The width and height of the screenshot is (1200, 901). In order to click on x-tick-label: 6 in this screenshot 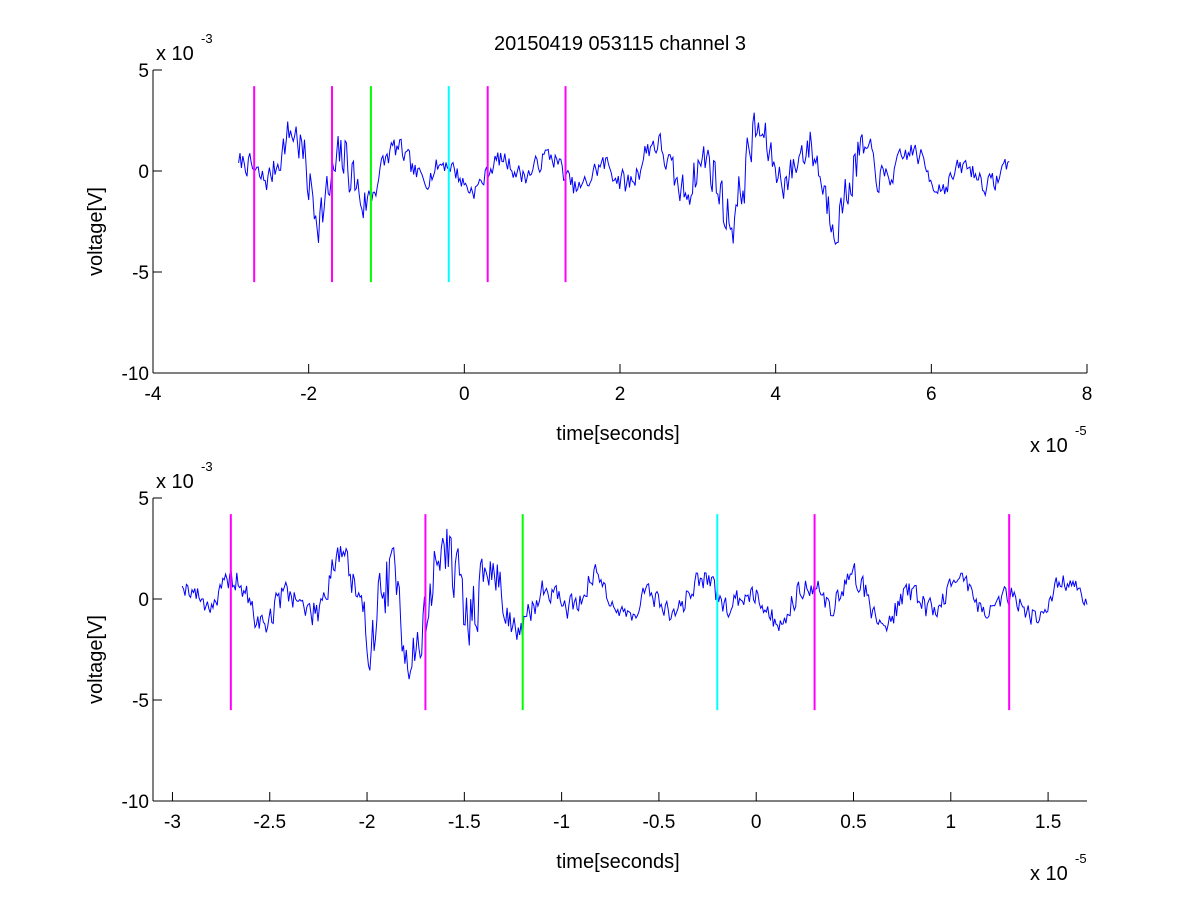, I will do `click(931, 394)`.